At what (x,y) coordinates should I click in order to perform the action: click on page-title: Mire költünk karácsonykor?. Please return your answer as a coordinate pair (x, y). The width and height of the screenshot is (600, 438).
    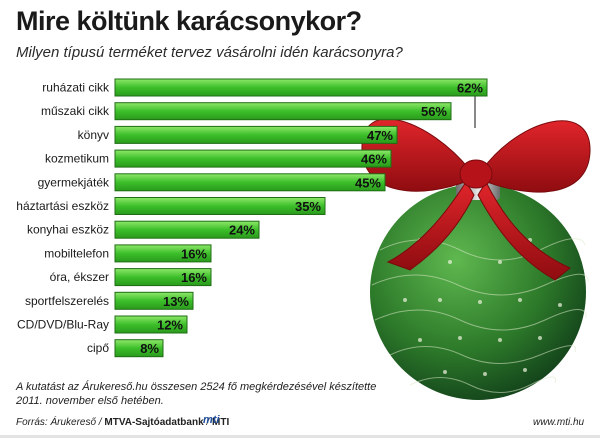
    Looking at the image, I should click on (189, 21).